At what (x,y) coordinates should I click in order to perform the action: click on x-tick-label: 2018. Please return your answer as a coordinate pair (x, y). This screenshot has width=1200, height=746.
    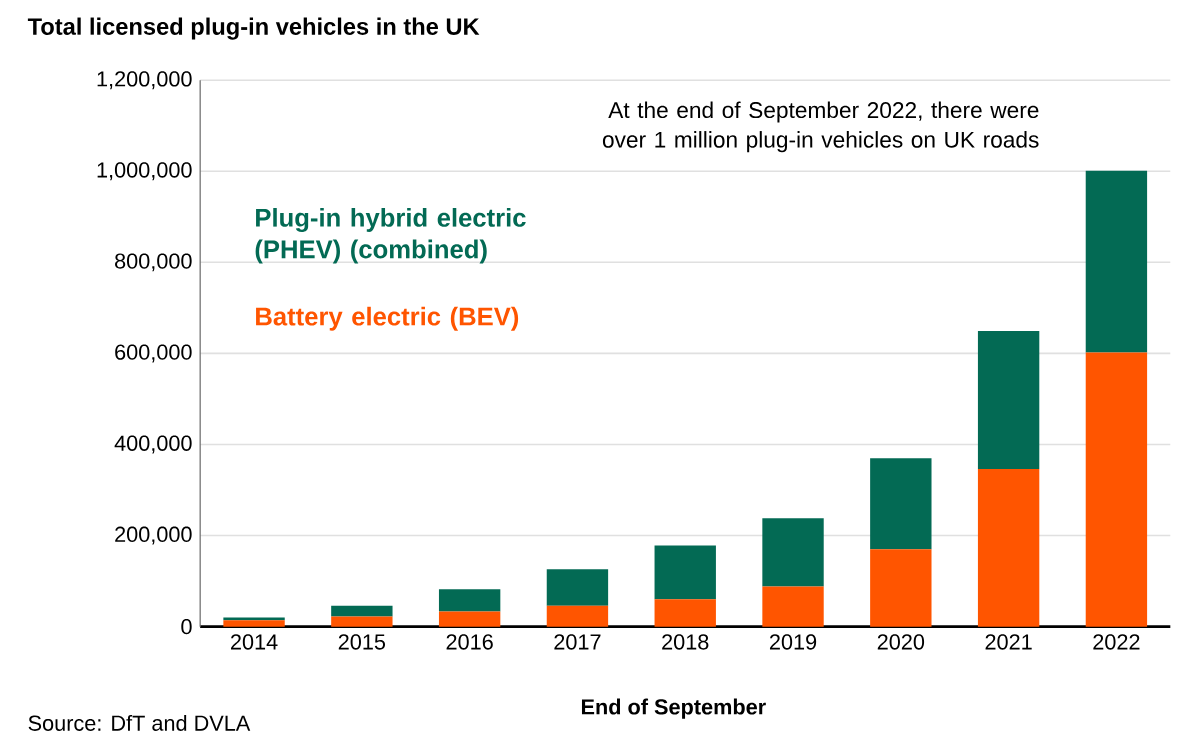
    Looking at the image, I should click on (685, 642).